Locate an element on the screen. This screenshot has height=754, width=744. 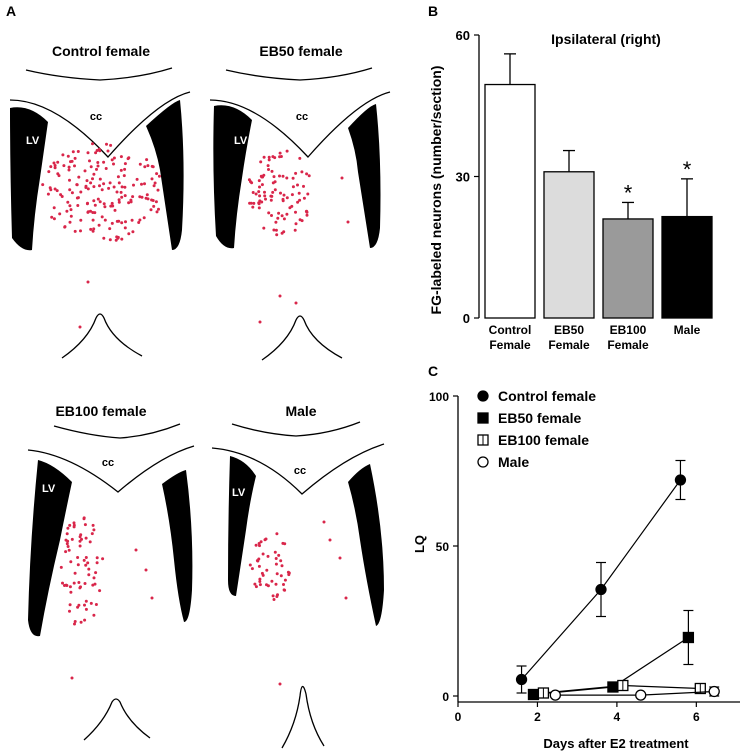
significance-asterisk: * is located at coordinates (628, 192).